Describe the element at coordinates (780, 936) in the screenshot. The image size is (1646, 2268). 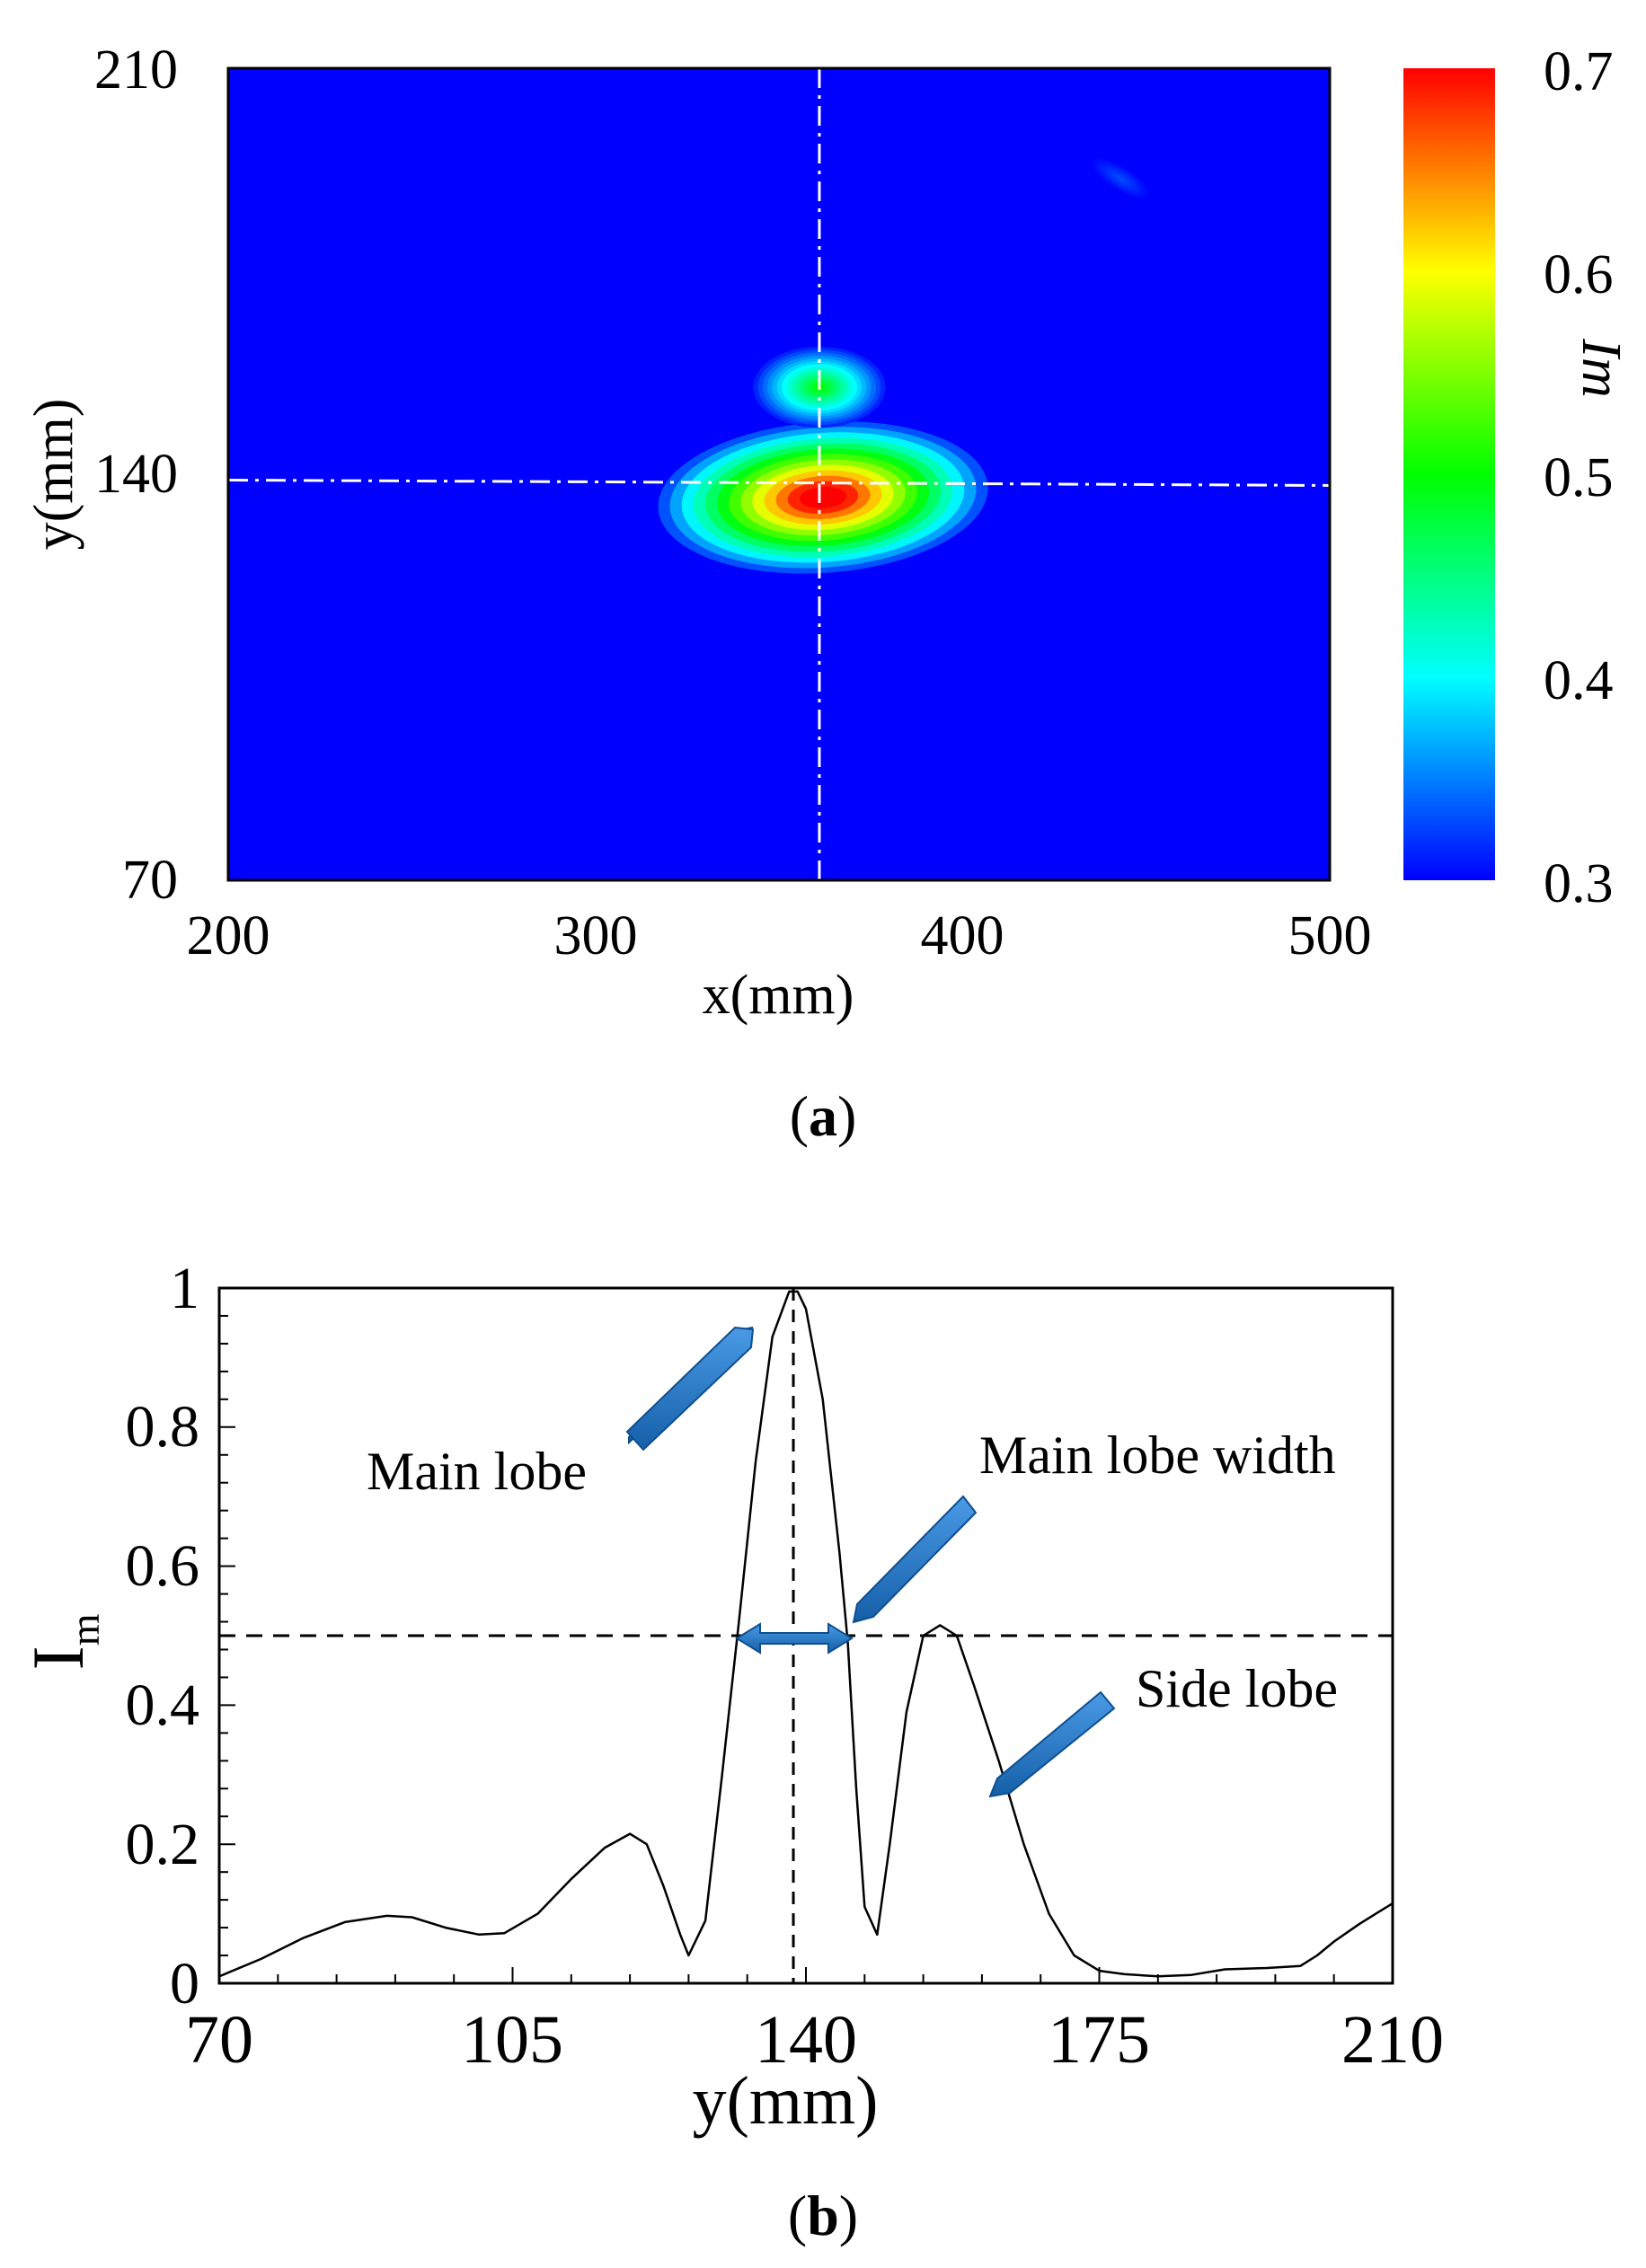
I see `heatmap-x-ticks: 200 300 400 500` at that location.